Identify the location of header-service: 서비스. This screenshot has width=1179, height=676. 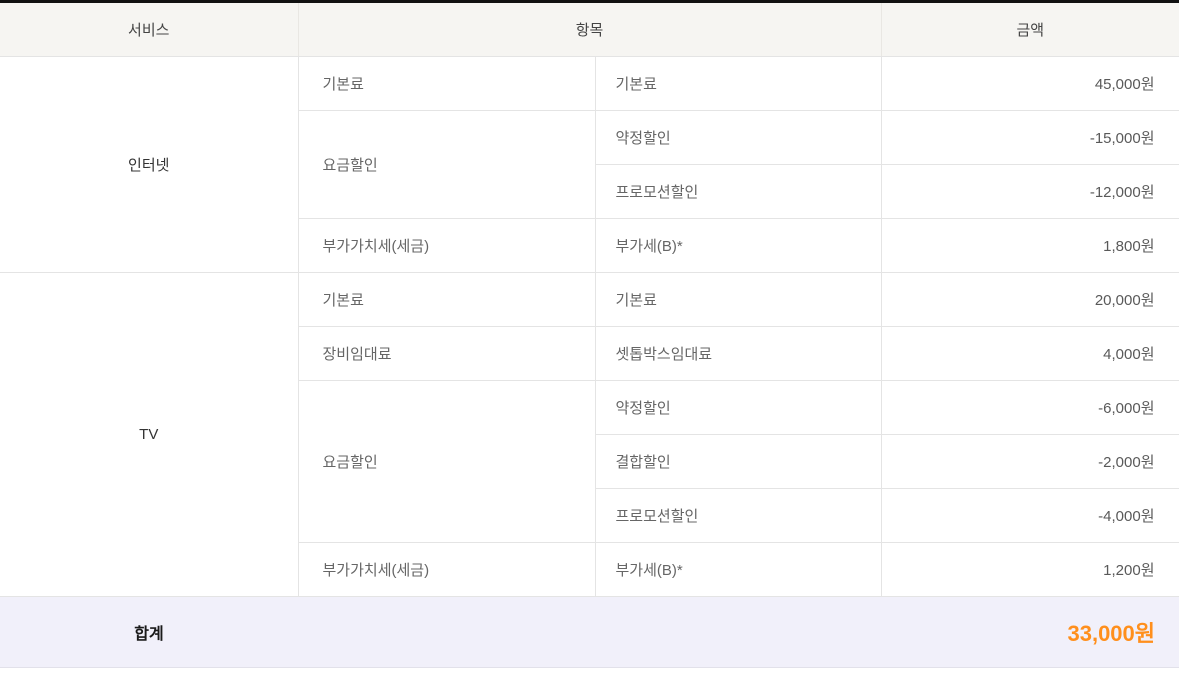
(149, 29).